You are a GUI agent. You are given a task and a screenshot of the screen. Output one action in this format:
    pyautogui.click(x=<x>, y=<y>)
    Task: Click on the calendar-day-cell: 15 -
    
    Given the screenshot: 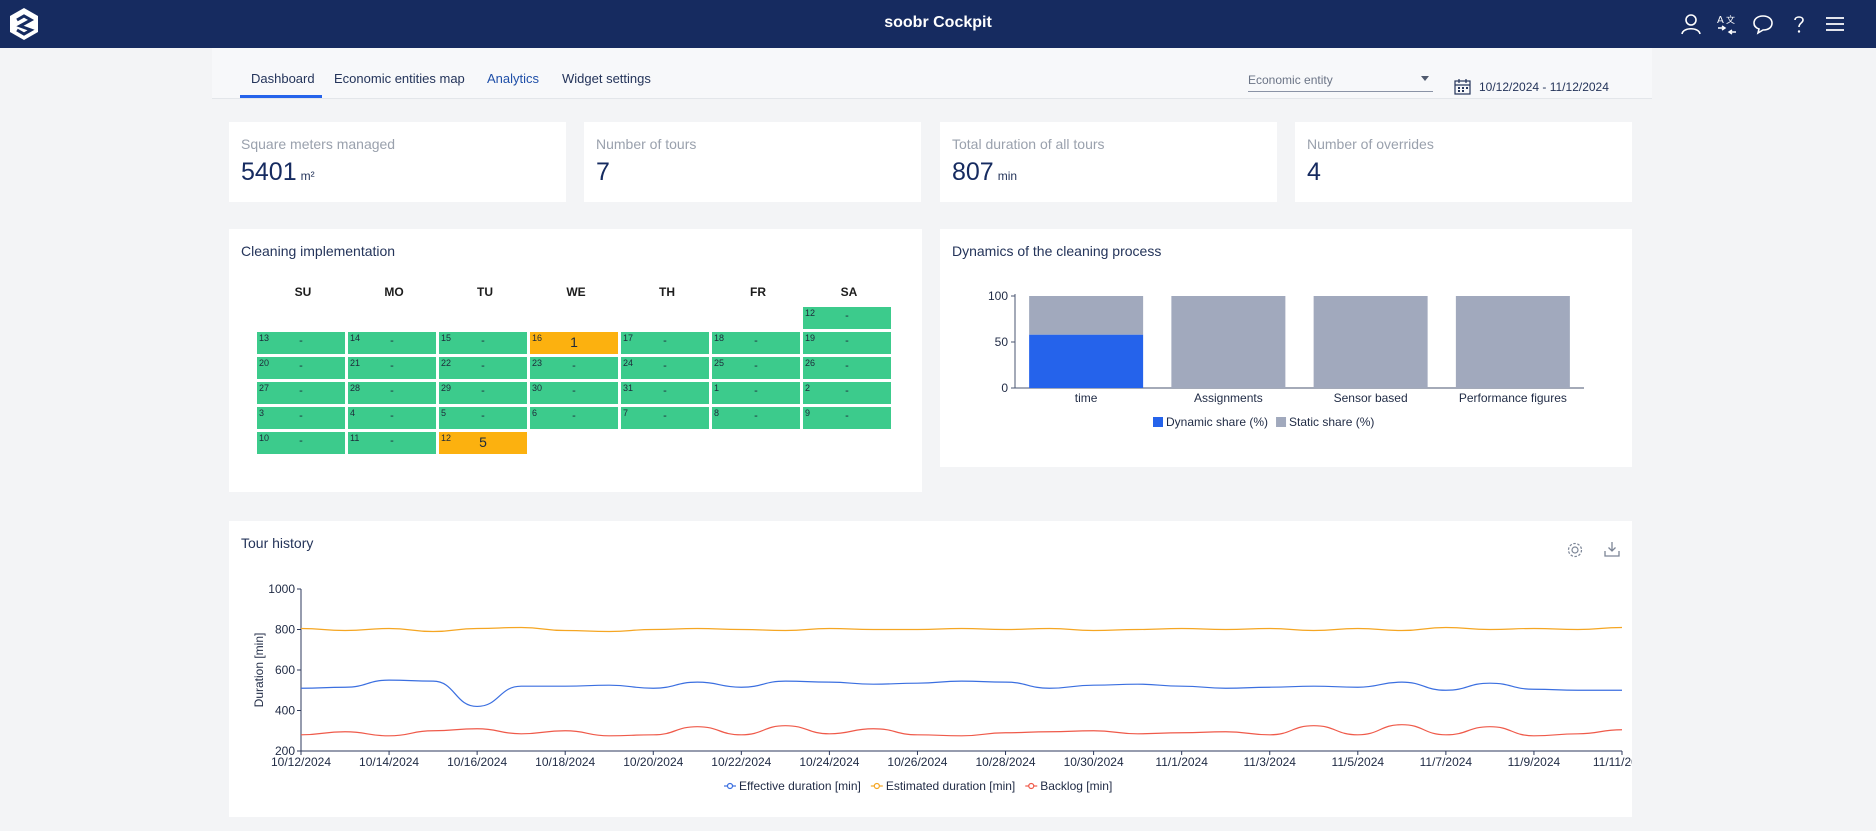 What is the action you would take?
    pyautogui.click(x=483, y=343)
    